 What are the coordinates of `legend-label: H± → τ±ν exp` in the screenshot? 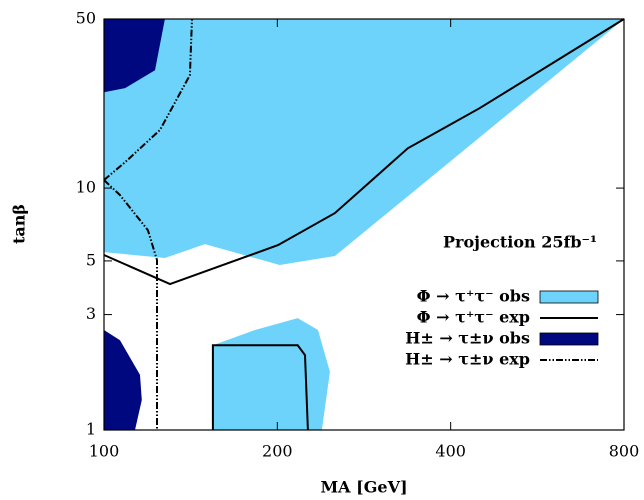 It's located at (467, 359).